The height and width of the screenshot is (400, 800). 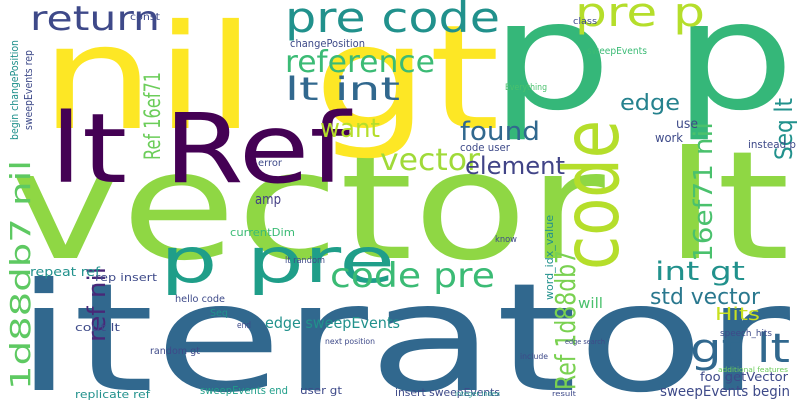 I want to click on word: lt int, so click(x=342, y=89).